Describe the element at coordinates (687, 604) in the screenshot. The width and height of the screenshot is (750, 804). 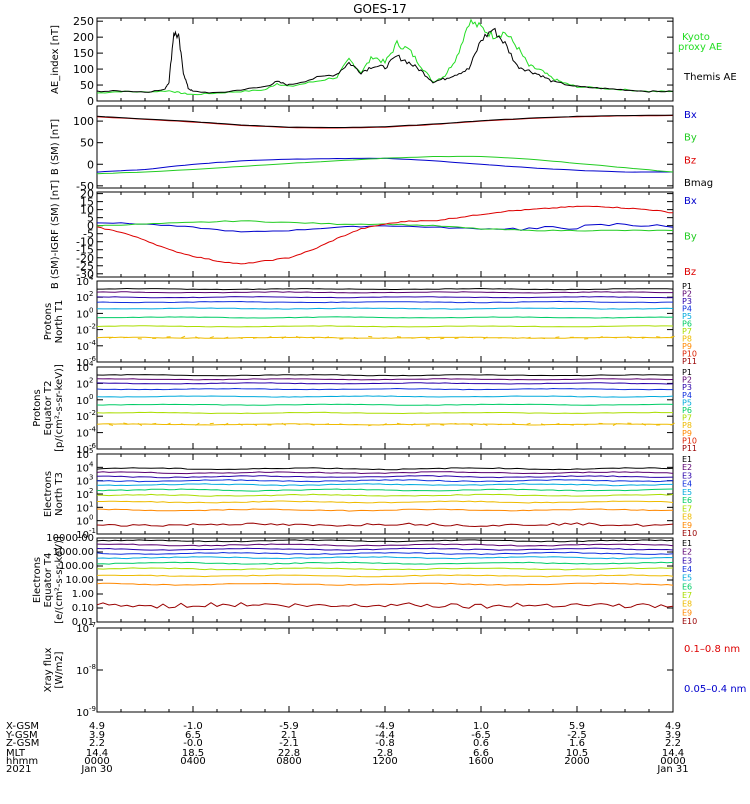
I see `legend-e8: E8` at that location.